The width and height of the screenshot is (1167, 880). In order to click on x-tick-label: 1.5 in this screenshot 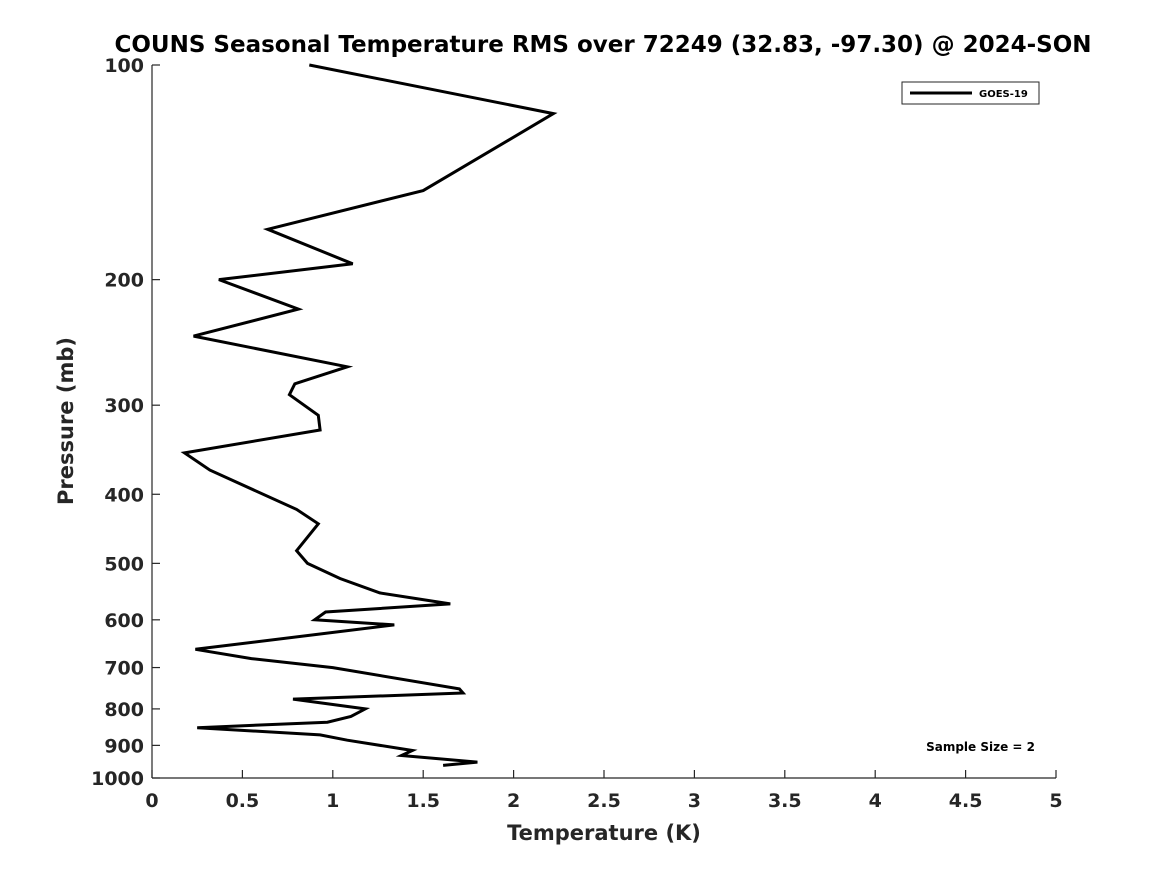, I will do `click(423, 801)`.